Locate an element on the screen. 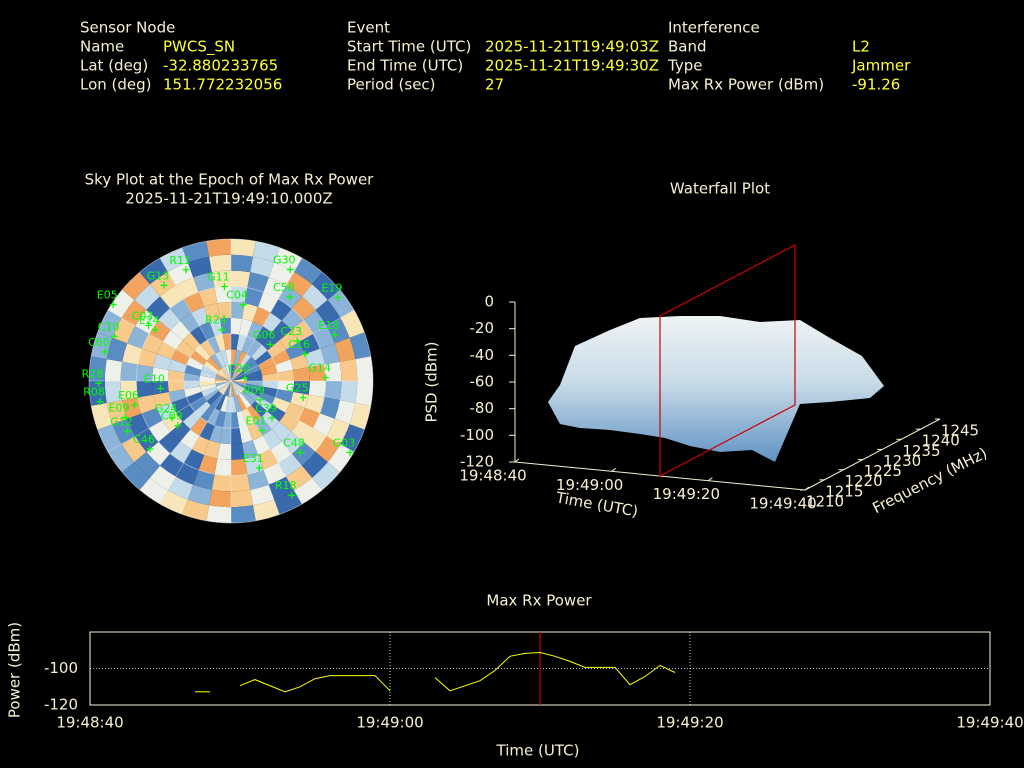  satellite-label: C39 is located at coordinates (266, 408).